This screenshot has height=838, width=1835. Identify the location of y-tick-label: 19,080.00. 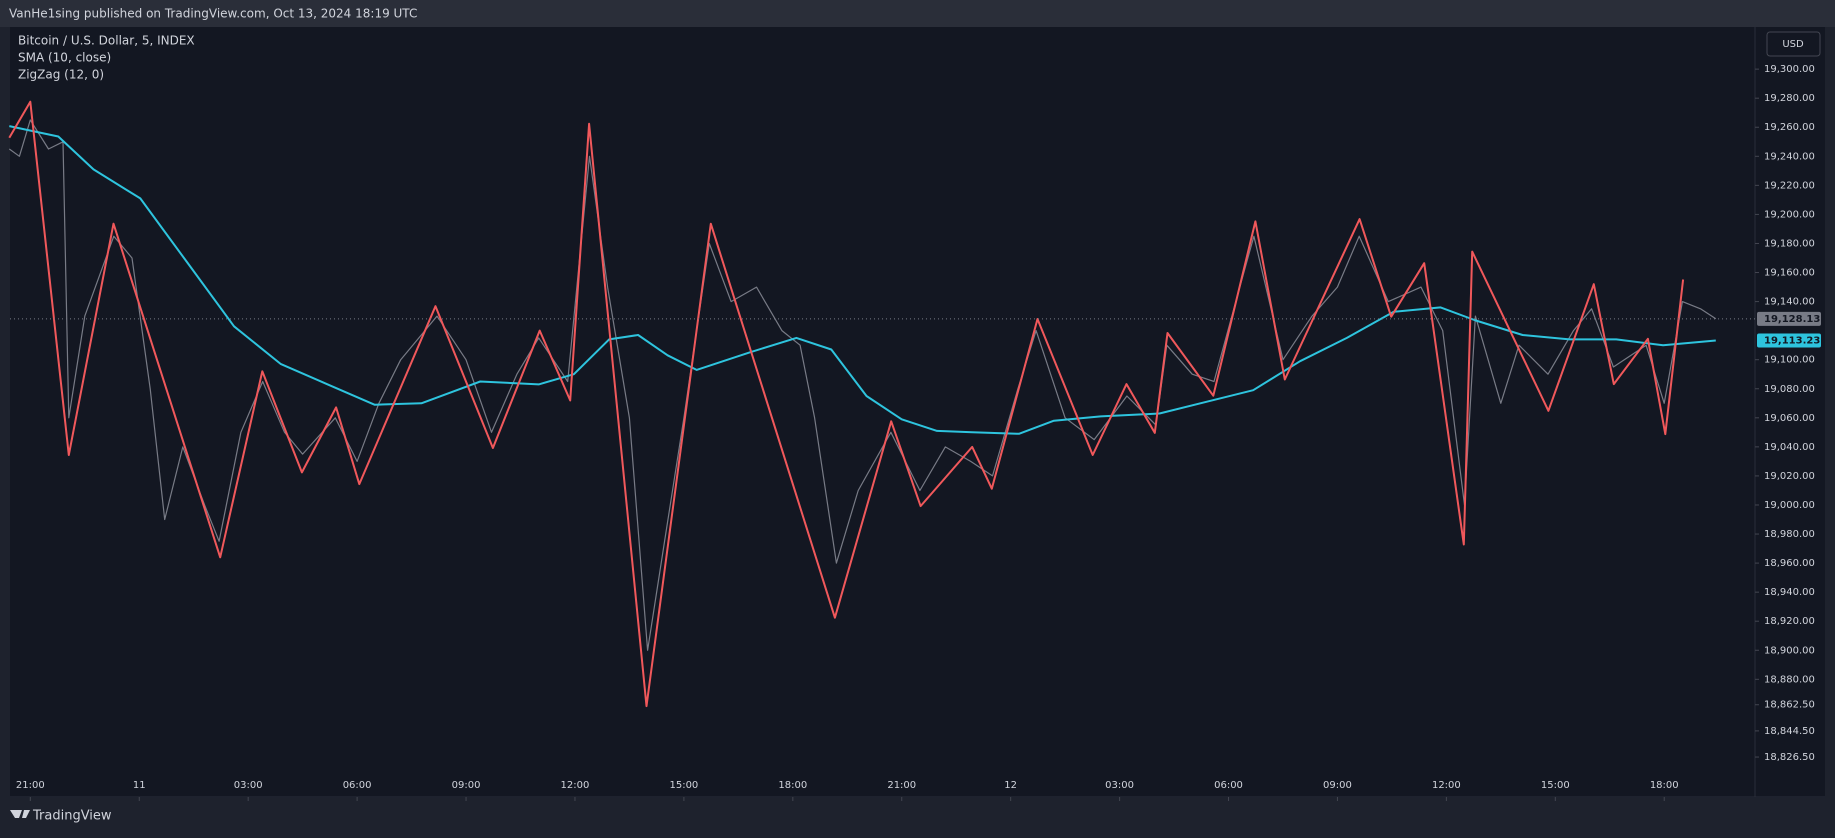
(1789, 389).